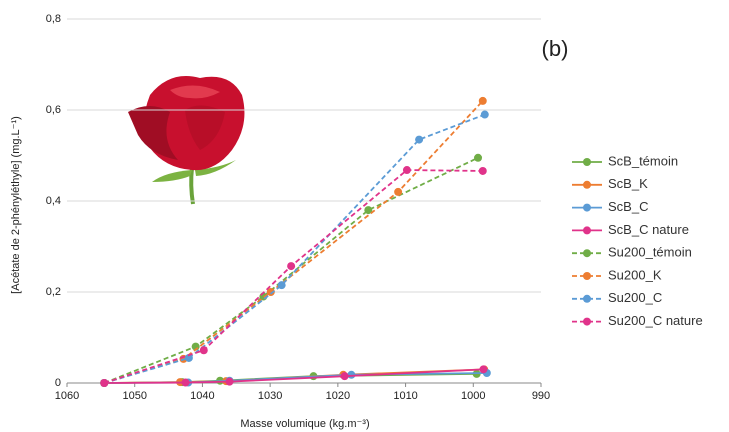 This screenshot has width=729, height=432. I want to click on rose-illustration, so click(186, 140).